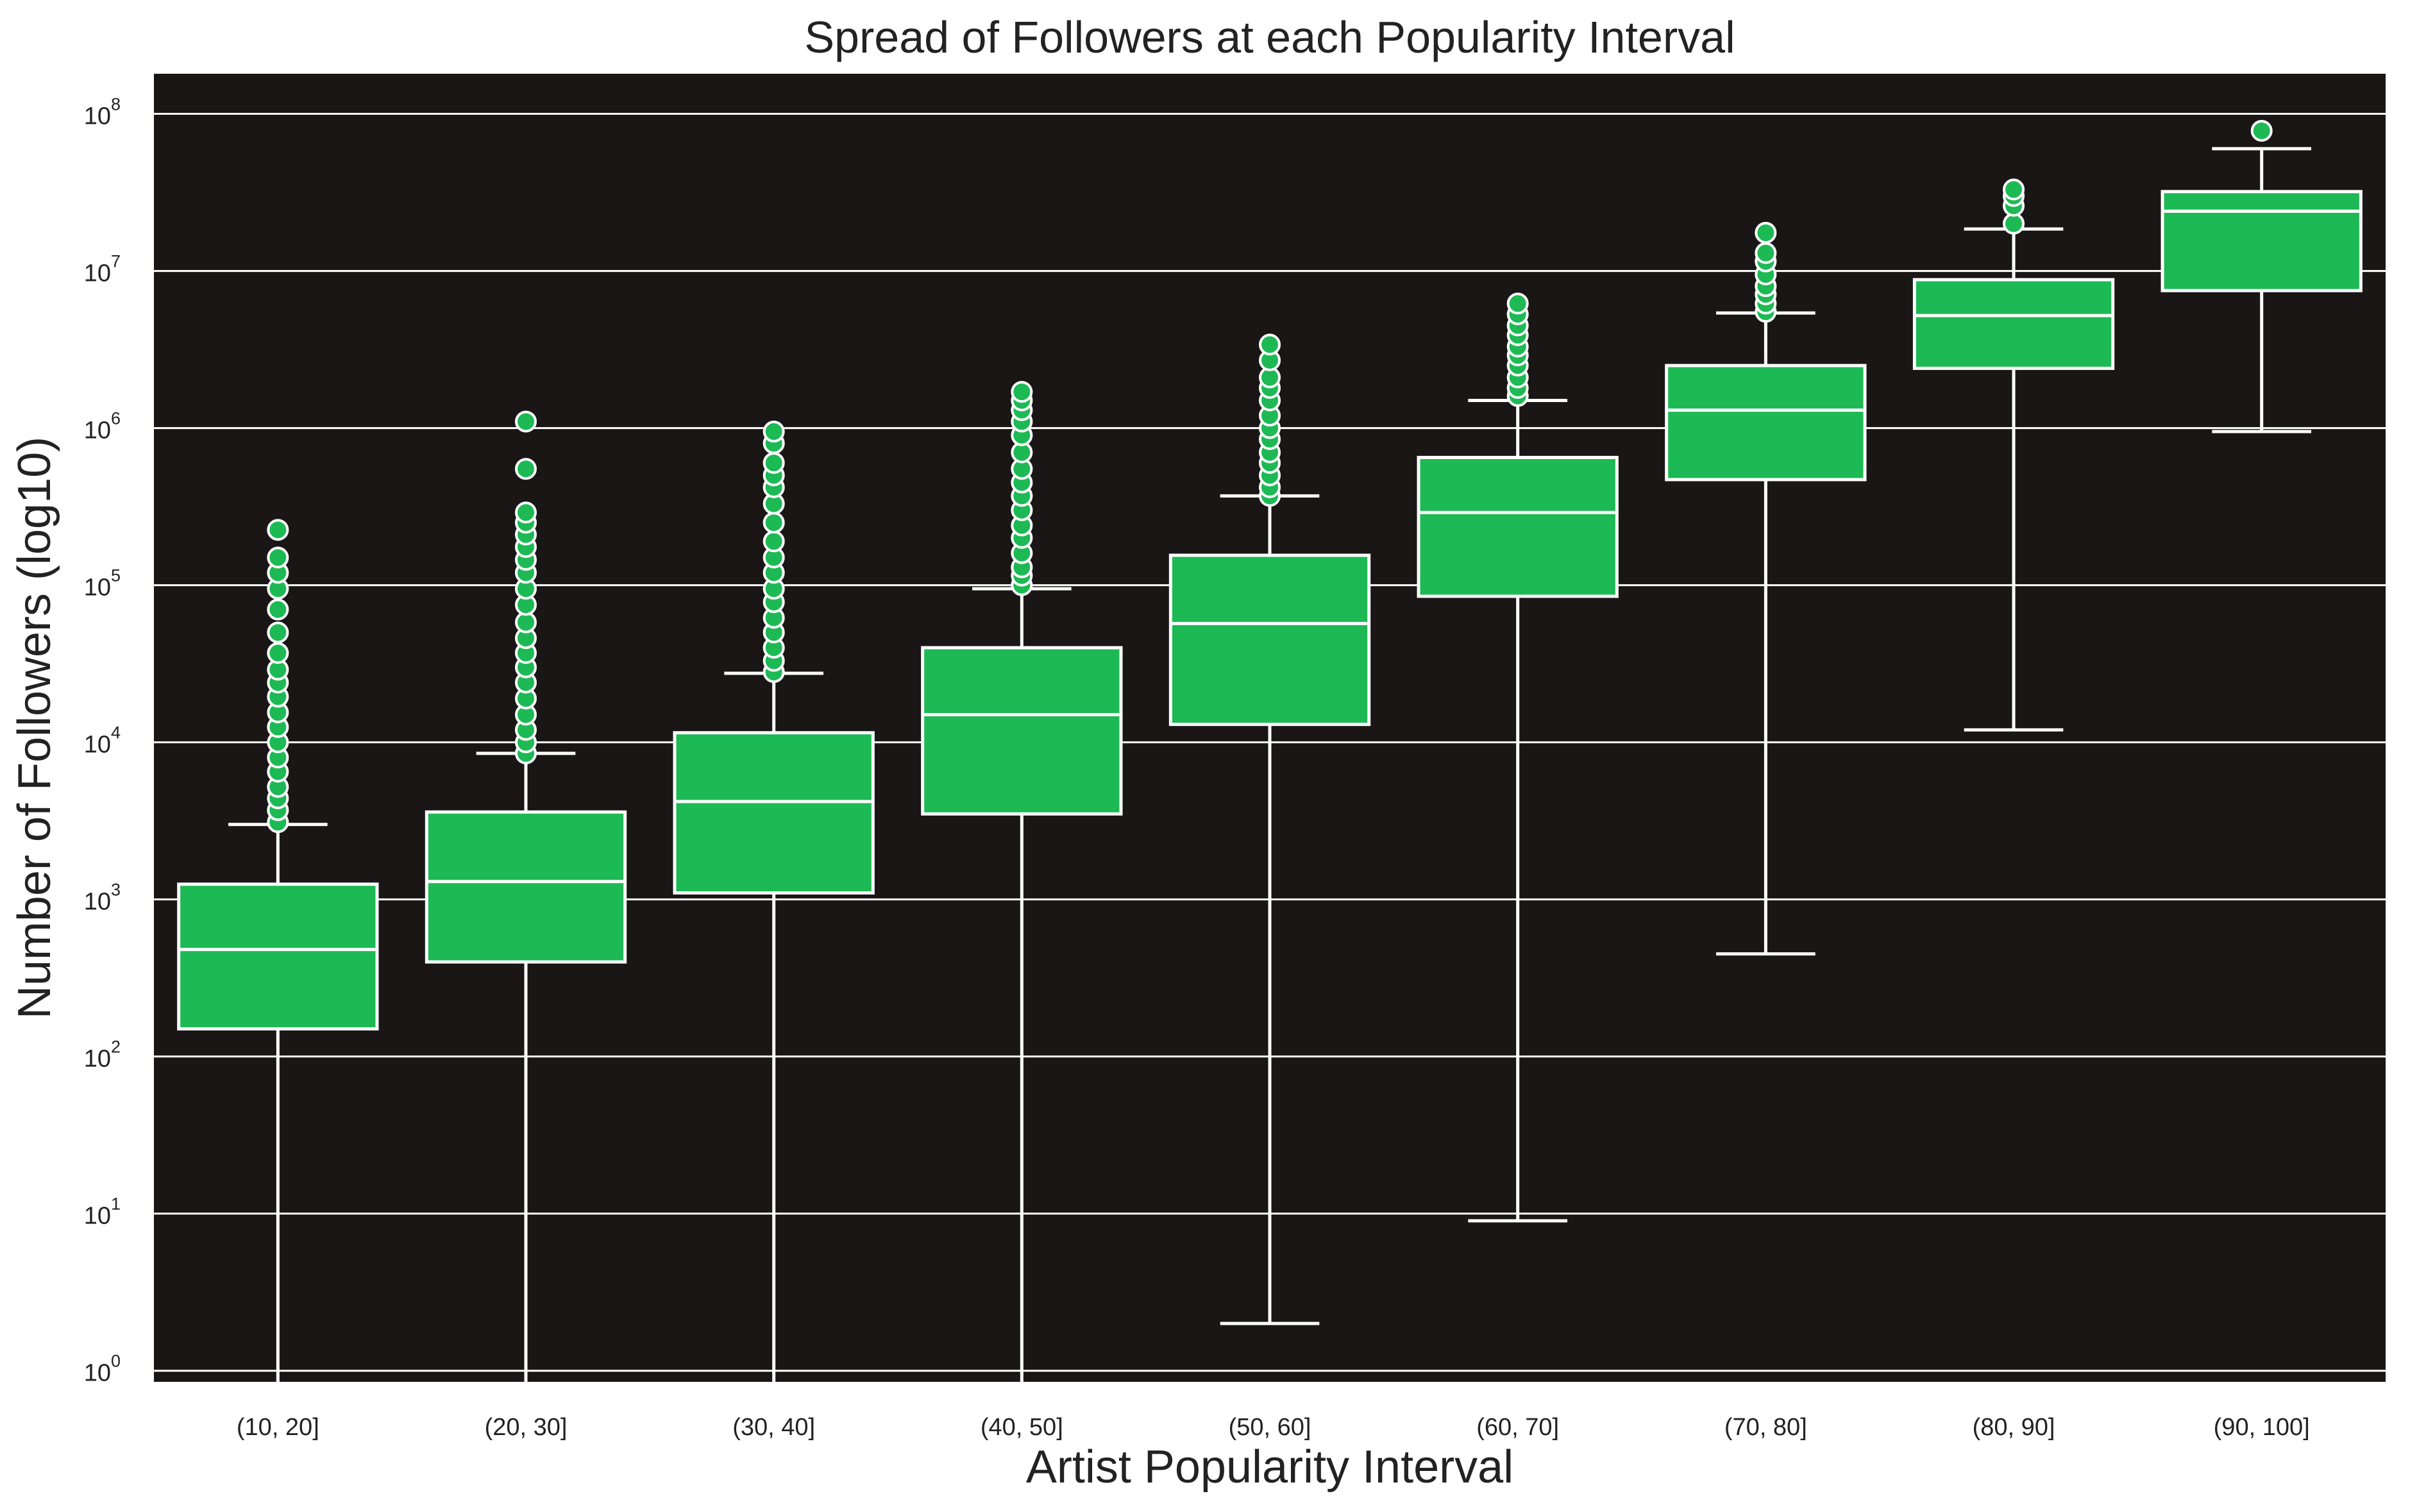  I want to click on x-tick-label: (30, 40], so click(774, 1427).